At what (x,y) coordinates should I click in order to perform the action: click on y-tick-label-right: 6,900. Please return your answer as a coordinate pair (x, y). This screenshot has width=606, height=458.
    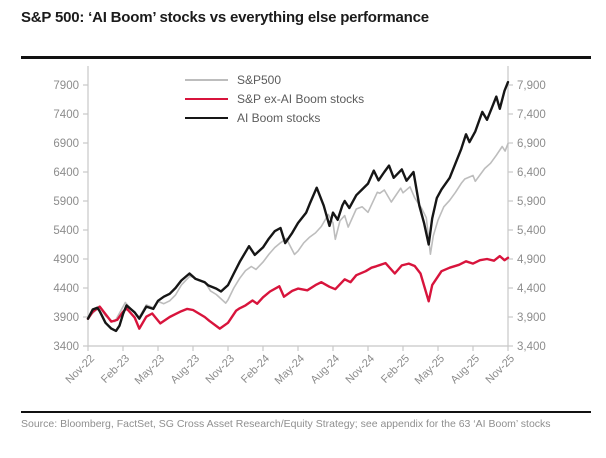
    Looking at the image, I should click on (531, 144).